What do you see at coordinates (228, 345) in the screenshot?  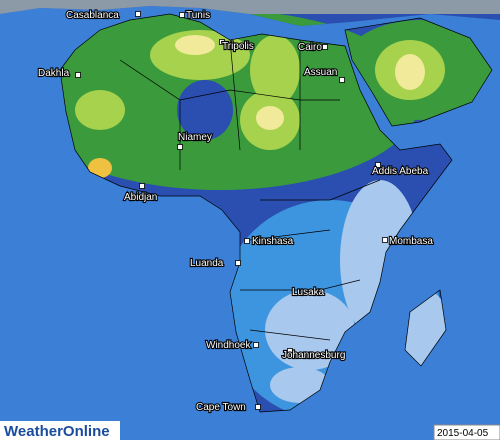 I see `city-label: Windhoek` at bounding box center [228, 345].